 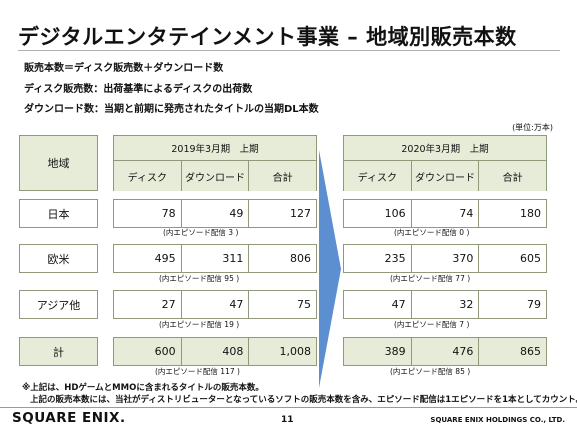 I want to click on table-row: 47 32 79, so click(x=445, y=304).